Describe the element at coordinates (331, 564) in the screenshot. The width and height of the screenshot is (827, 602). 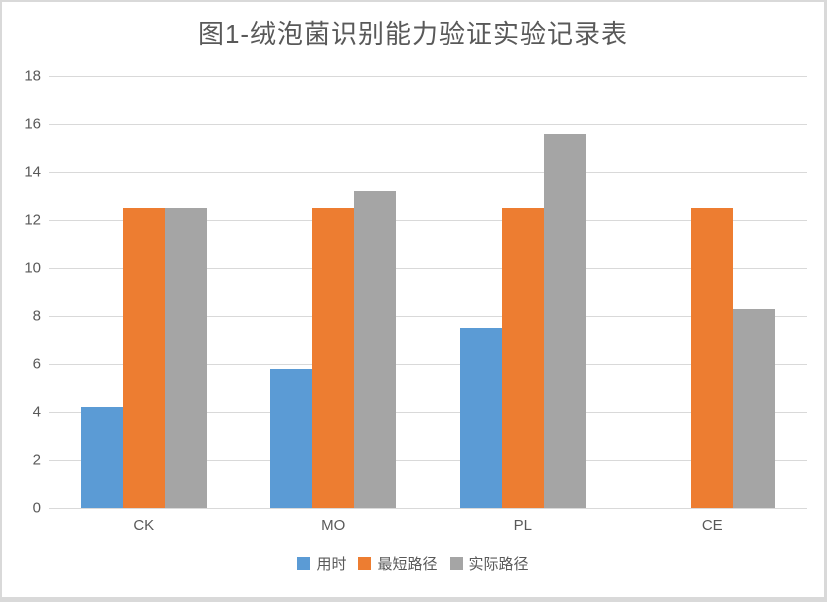
I see `legend-label-series0: 用时` at that location.